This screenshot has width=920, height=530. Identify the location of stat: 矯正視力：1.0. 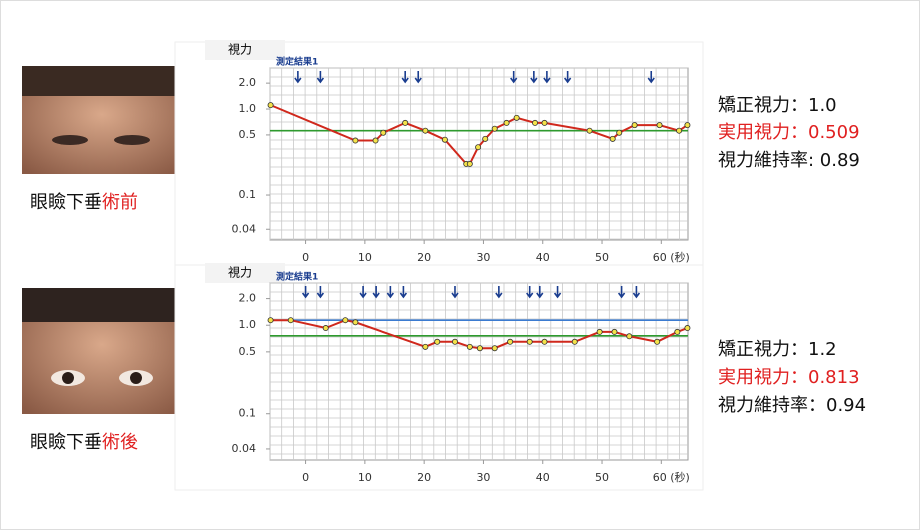
(777, 105).